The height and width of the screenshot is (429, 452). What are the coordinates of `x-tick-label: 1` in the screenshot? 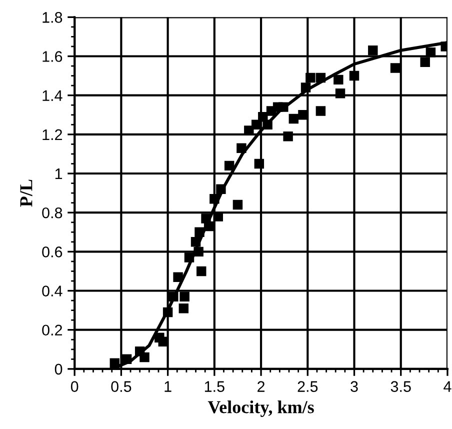 It's located at (168, 386).